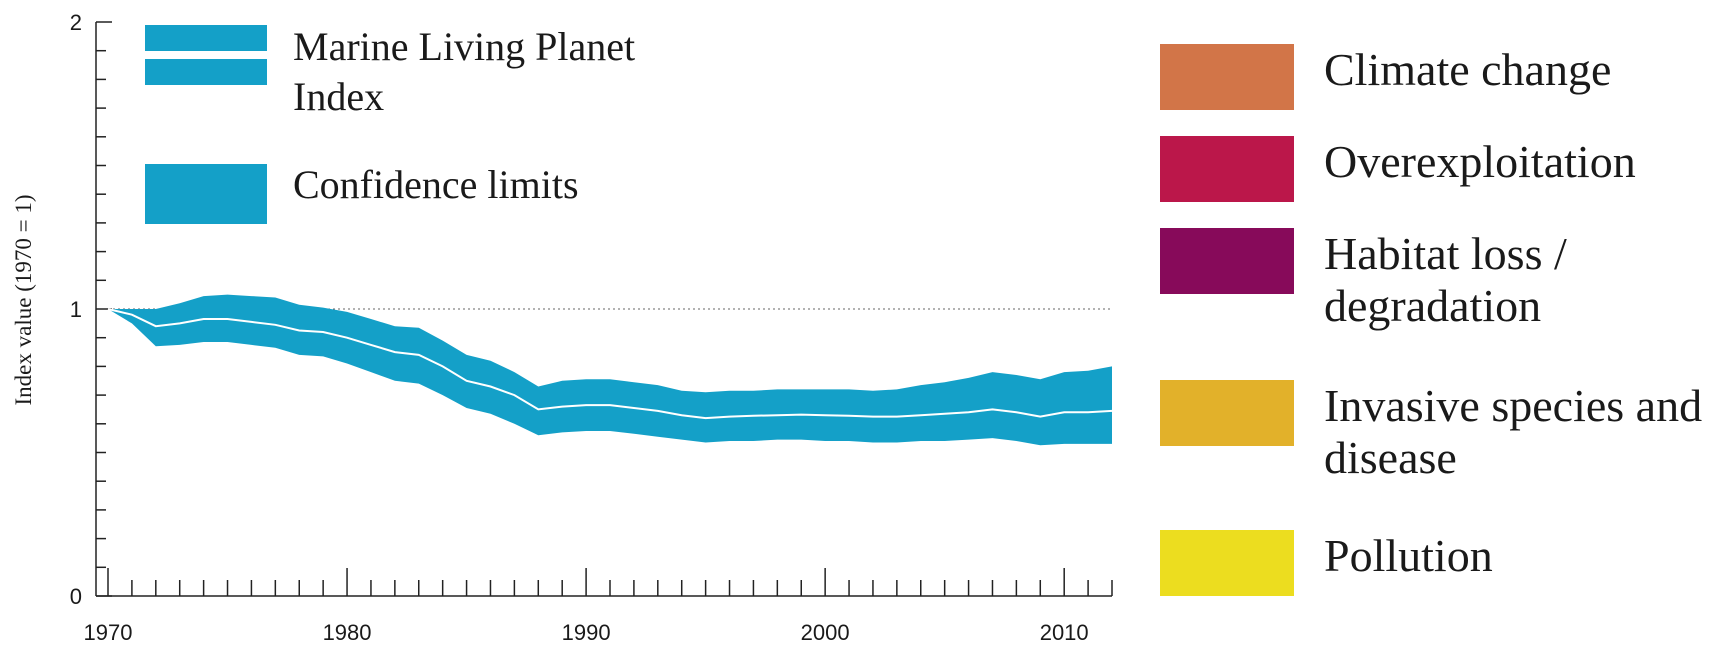 The height and width of the screenshot is (648, 1731). Describe the element at coordinates (598, 606) in the screenshot. I see `x-axis-ticks: 1970 1980 1990 2000 2010` at that location.